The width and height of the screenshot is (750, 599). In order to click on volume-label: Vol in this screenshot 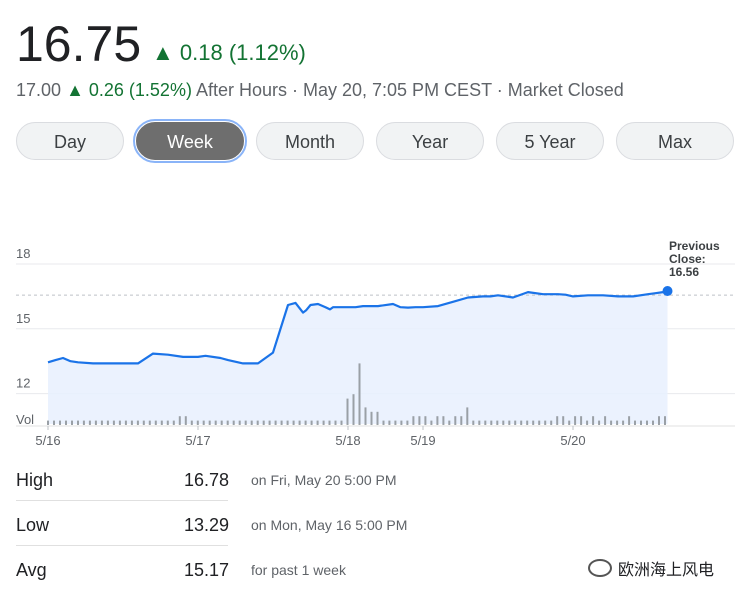, I will do `click(25, 419)`.